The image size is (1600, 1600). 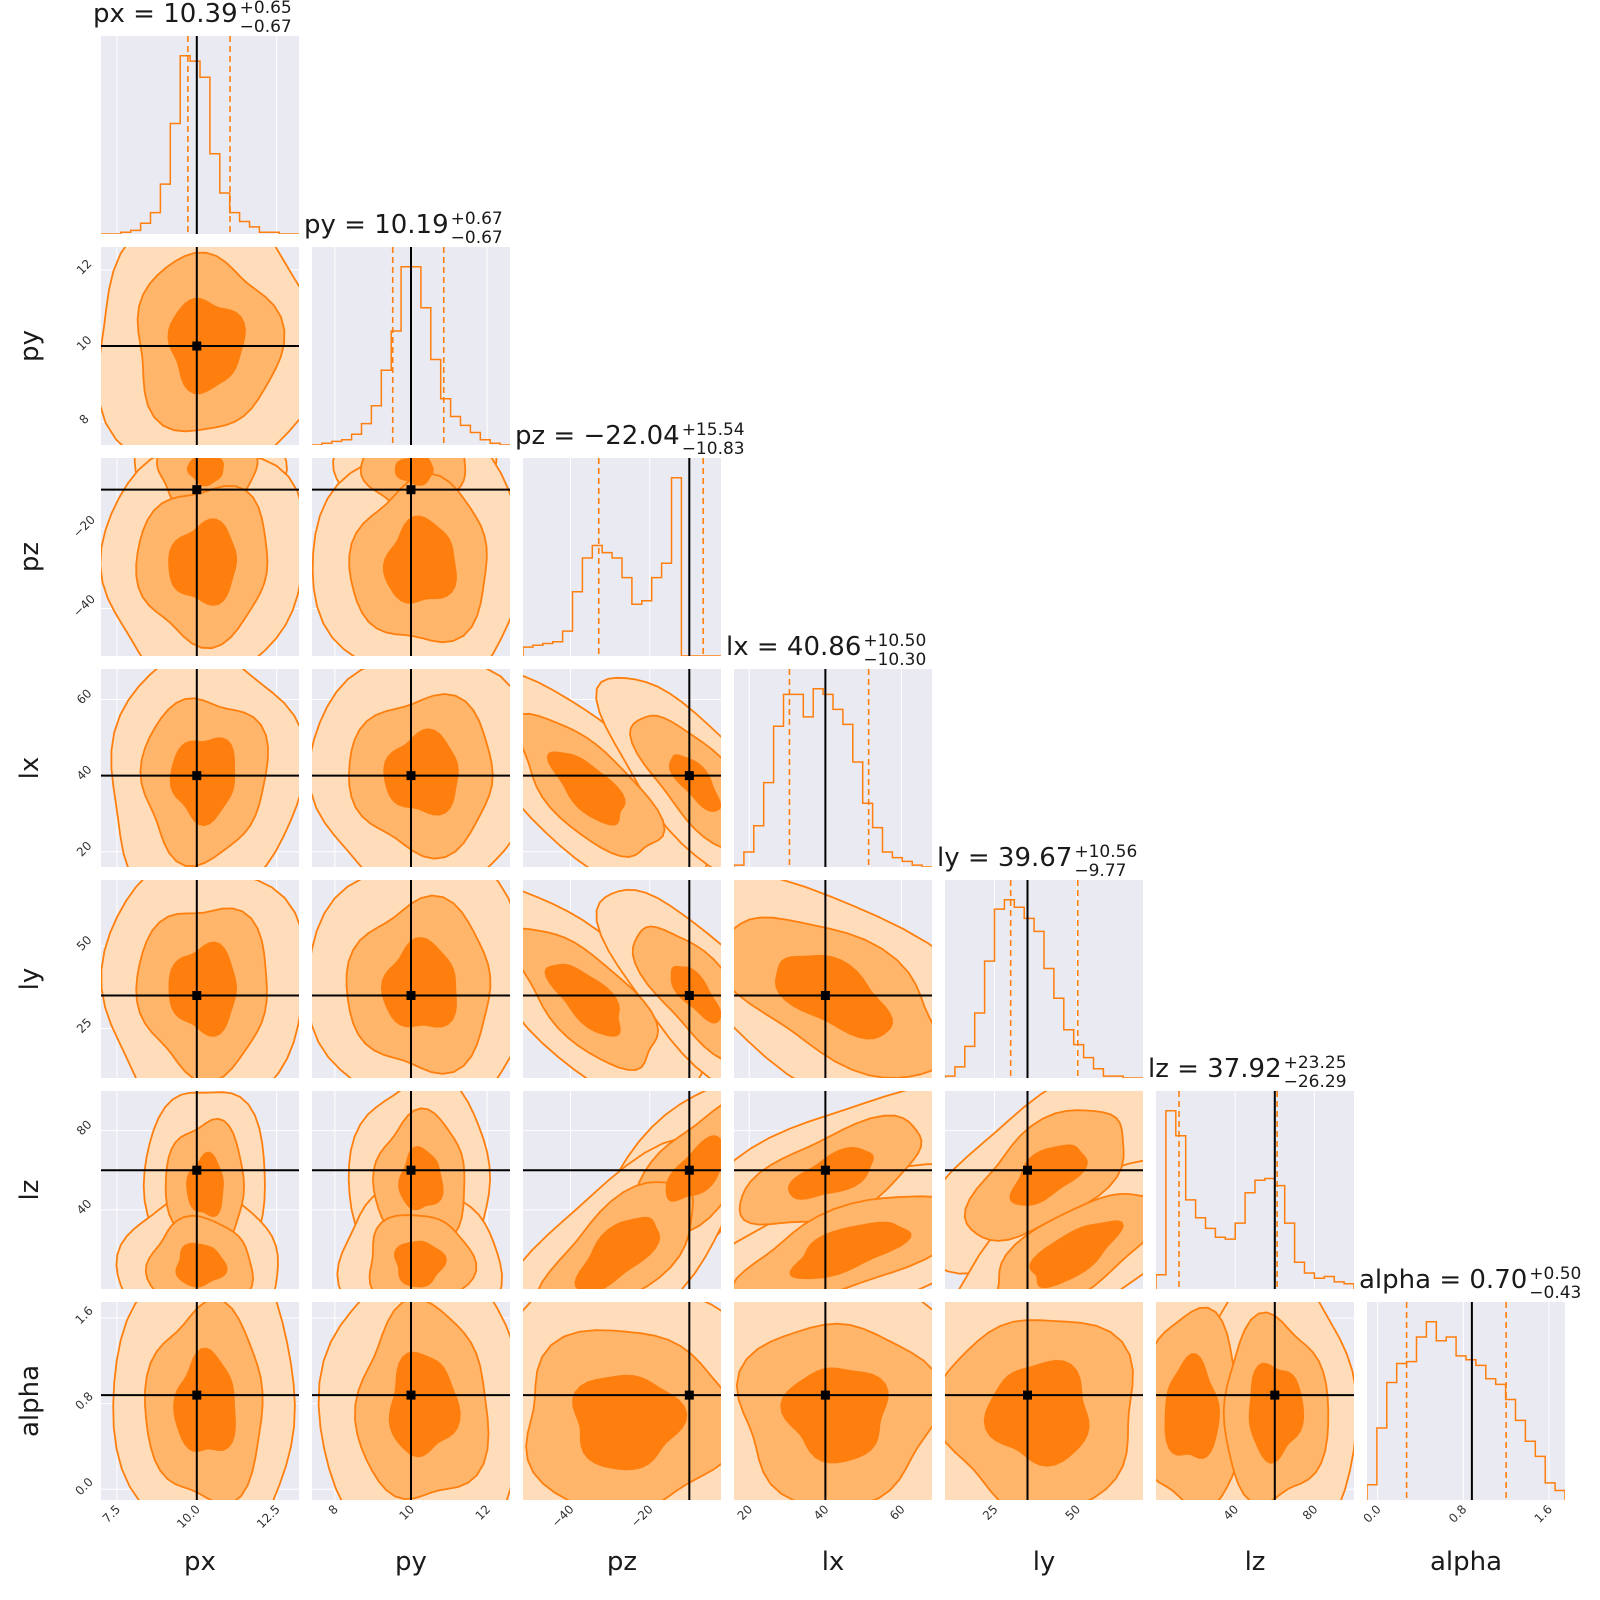 I want to click on title-px: px = 10.39, so click(x=165, y=14).